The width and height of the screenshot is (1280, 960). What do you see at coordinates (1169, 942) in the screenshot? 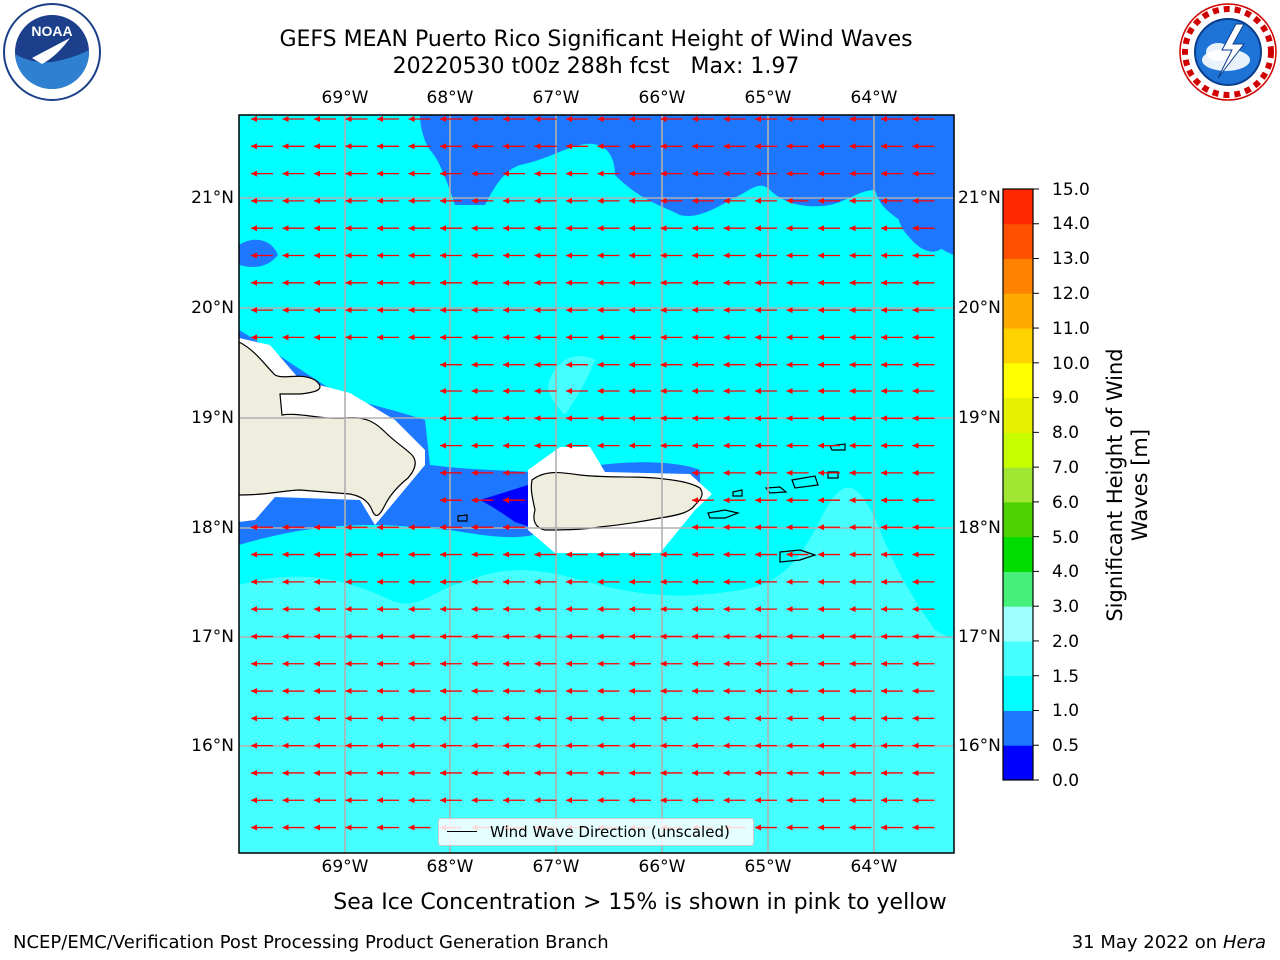
I see `footer-date: 31 May 2022 on Hera` at bounding box center [1169, 942].